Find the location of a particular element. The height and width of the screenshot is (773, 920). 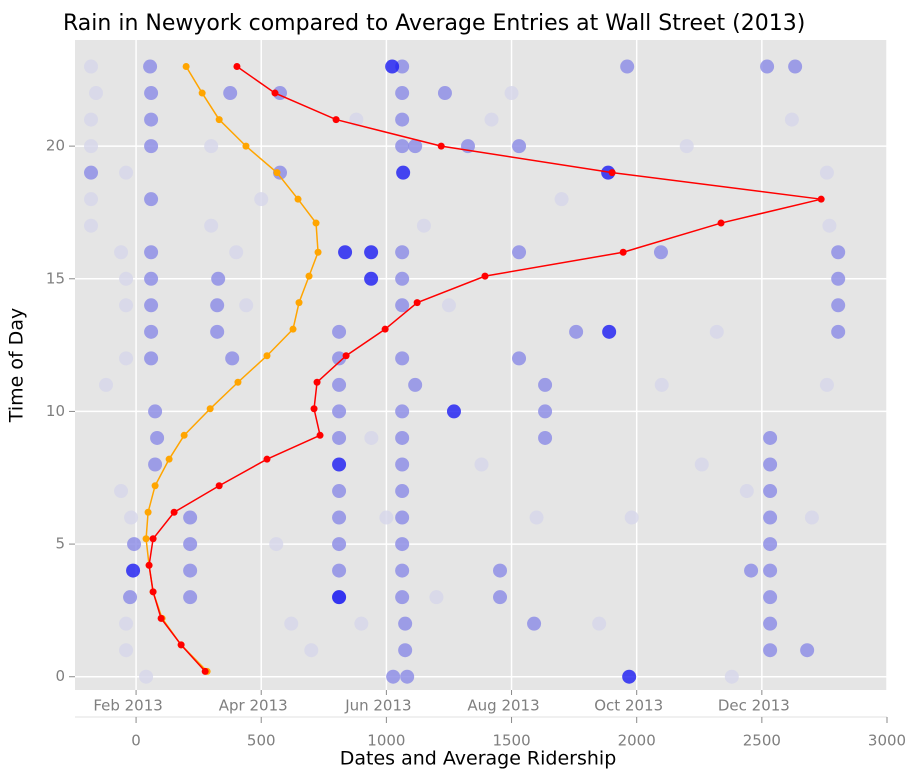

y-axis-title: Time of Day is located at coordinates (17, 365).